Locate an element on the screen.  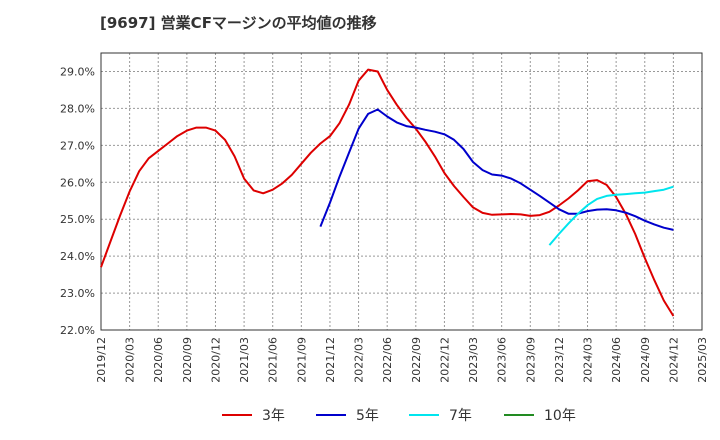
legend-swatch-10y is located at coordinates (519, 415).